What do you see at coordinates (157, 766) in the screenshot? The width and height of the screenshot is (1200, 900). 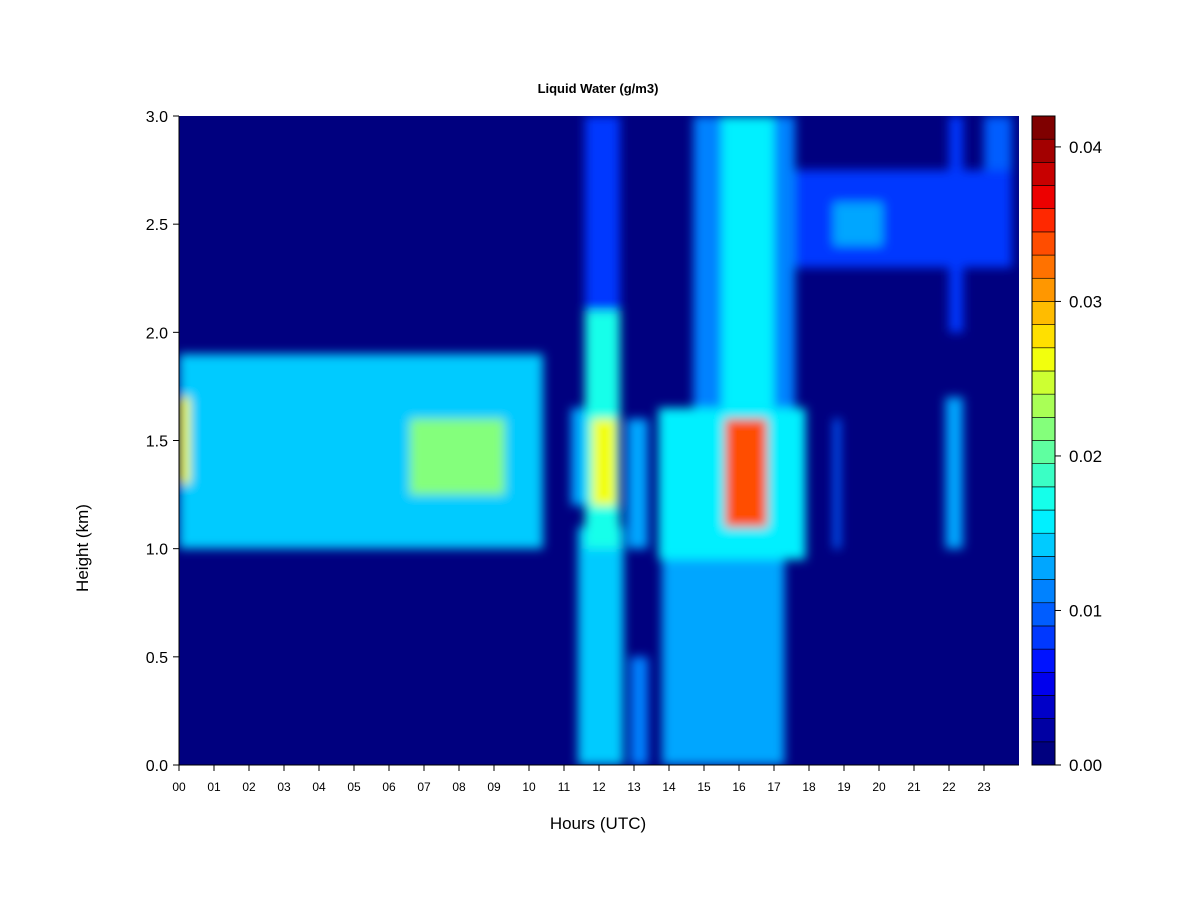 I see `y-tick-label: 0.0` at bounding box center [157, 766].